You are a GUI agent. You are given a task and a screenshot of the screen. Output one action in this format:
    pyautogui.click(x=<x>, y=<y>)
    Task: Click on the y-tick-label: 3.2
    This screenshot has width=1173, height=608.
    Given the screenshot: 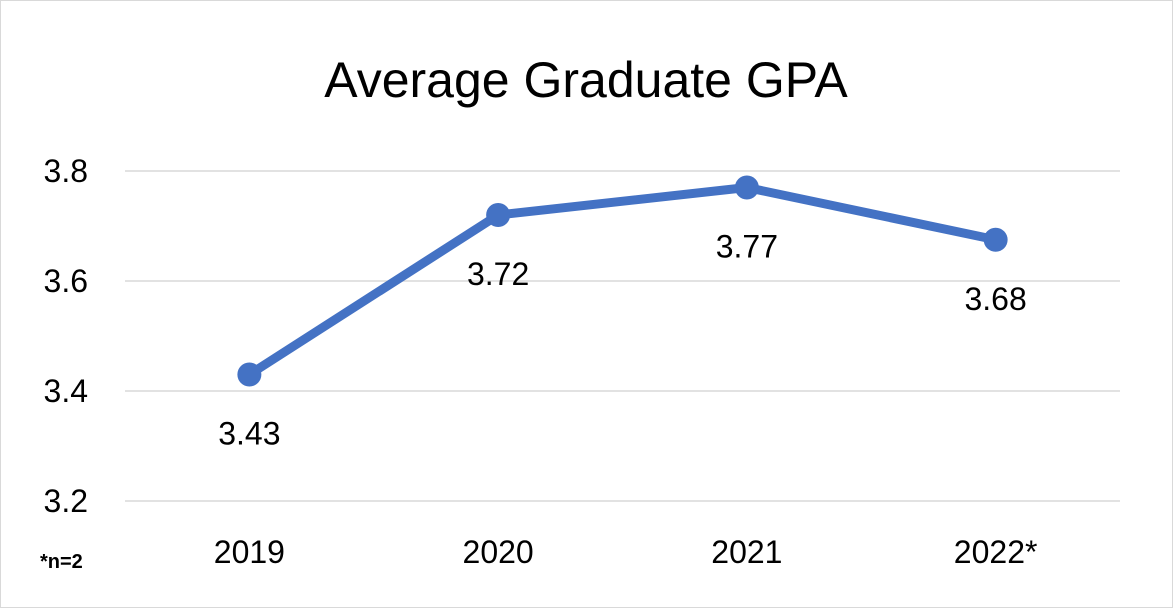 What is the action you would take?
    pyautogui.click(x=66, y=501)
    